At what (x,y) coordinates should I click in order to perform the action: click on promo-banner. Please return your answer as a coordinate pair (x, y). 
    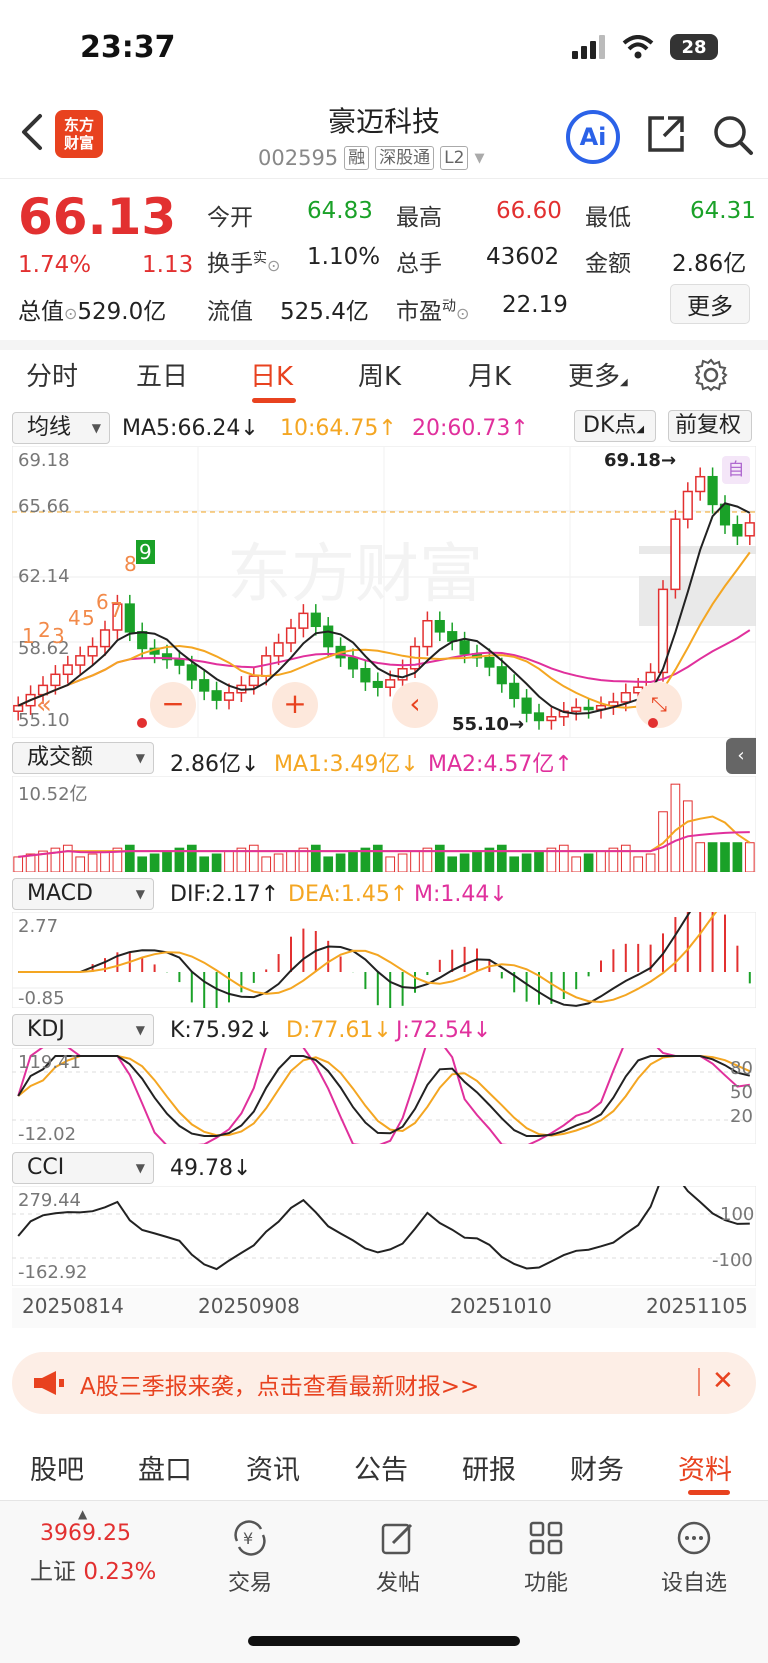
    Looking at the image, I should click on (384, 1383).